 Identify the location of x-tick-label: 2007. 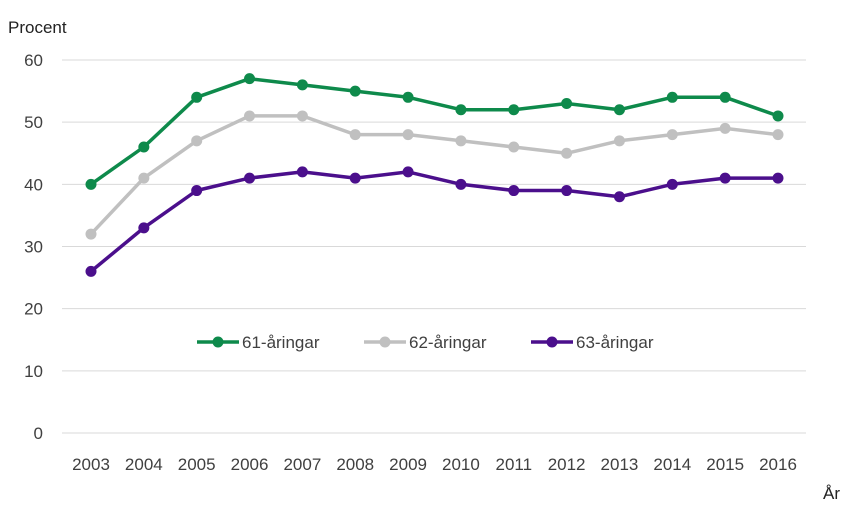
(302, 464).